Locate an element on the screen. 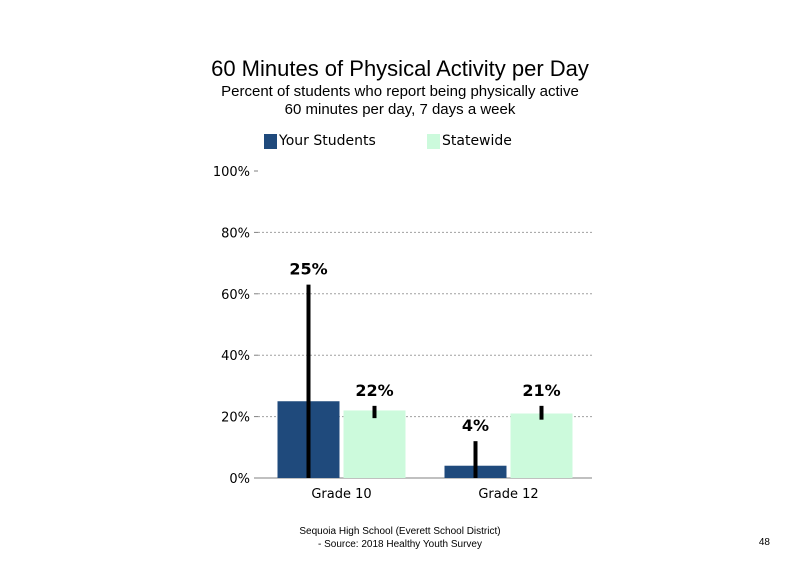 The height and width of the screenshot is (568, 800). legend: Your Students Statewide is located at coordinates (400, 143).